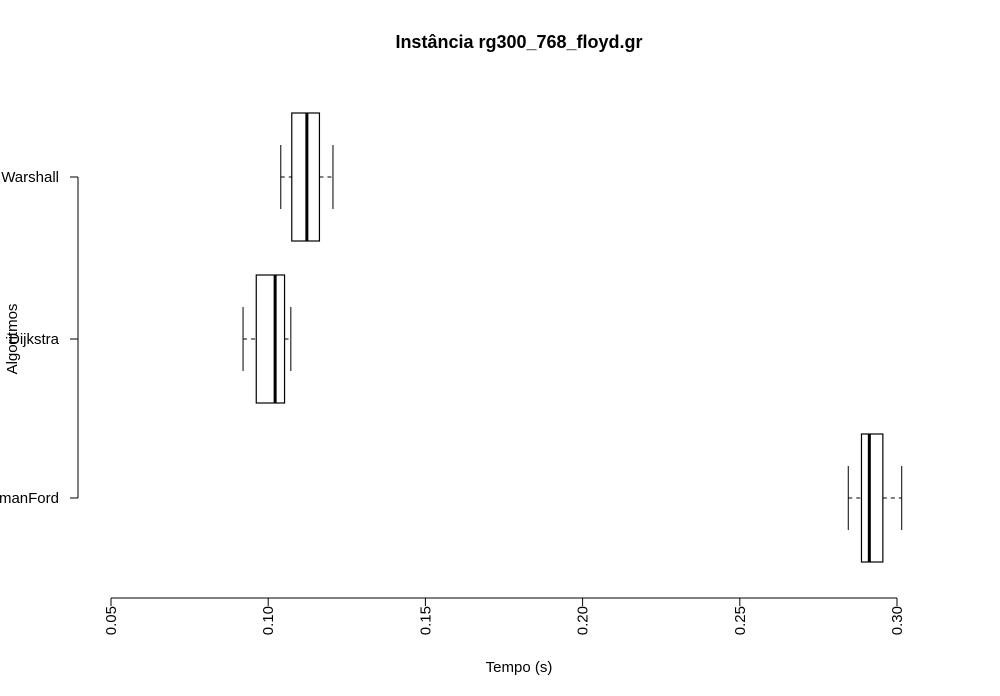 The image size is (1000, 696). What do you see at coordinates (111, 620) in the screenshot?
I see `x-tick-label: 0.05` at bounding box center [111, 620].